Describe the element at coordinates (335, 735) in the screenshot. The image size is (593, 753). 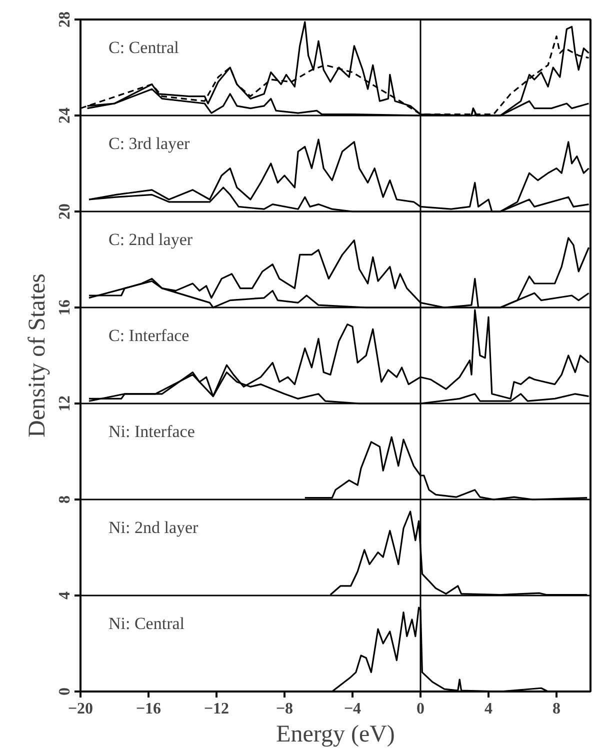
I see `x-axis-title: Energy (eV)` at that location.